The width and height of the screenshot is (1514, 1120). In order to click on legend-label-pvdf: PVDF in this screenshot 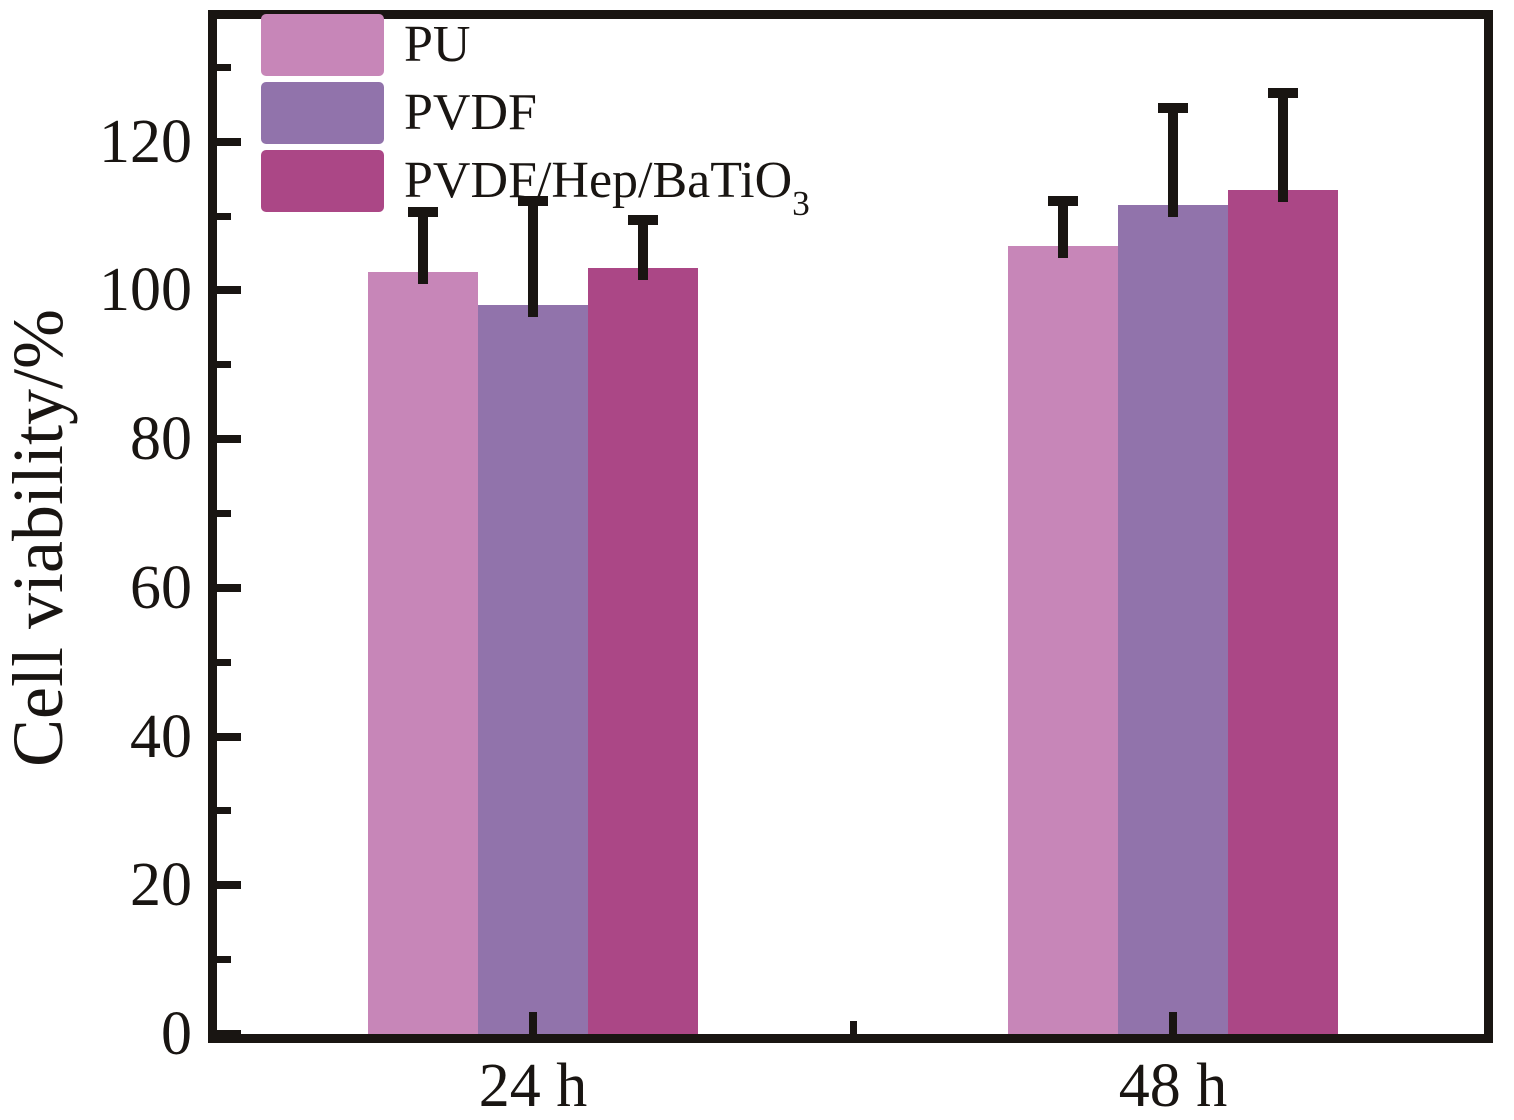, I will do `click(470, 113)`.